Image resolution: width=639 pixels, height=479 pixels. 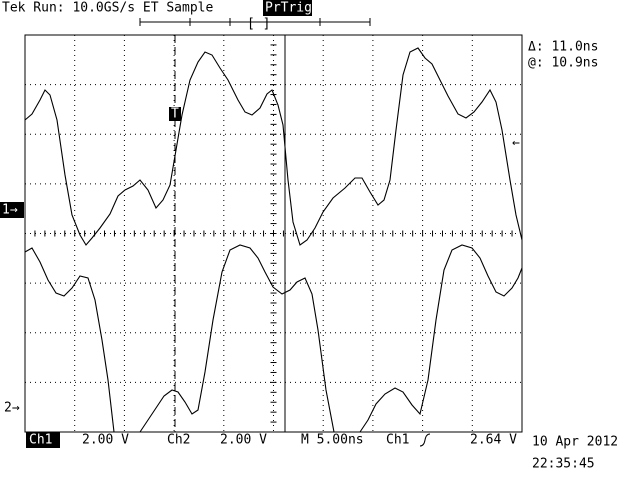 I want to click on cursor-position: @: 10.9ns, so click(x=563, y=63).